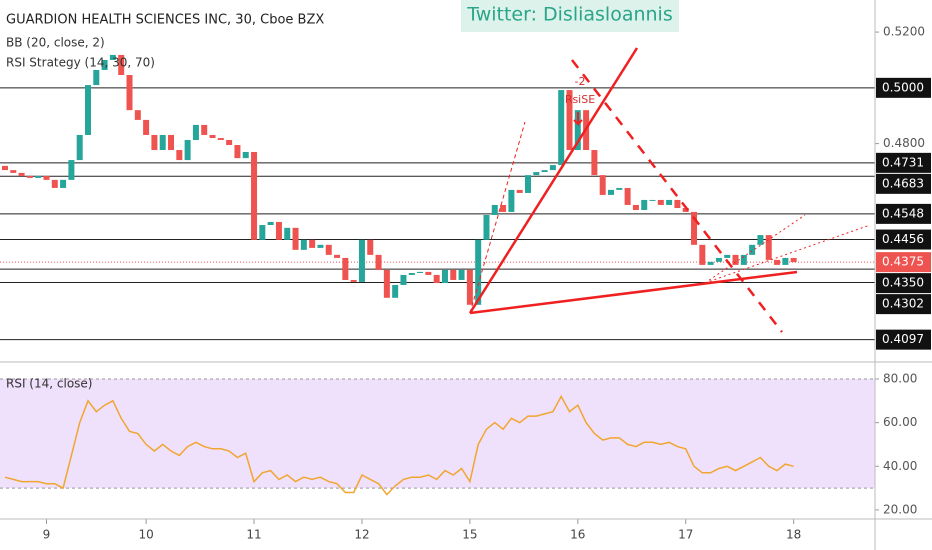 The height and width of the screenshot is (550, 932). What do you see at coordinates (469, 535) in the screenshot?
I see `x-tick-label: 15` at bounding box center [469, 535].